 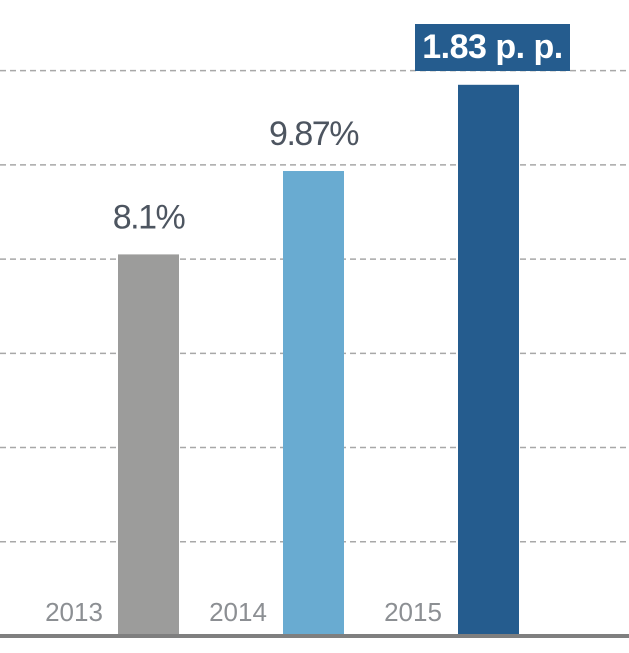 I want to click on change-annotation-badge: 1.83 p. p., so click(x=492, y=47).